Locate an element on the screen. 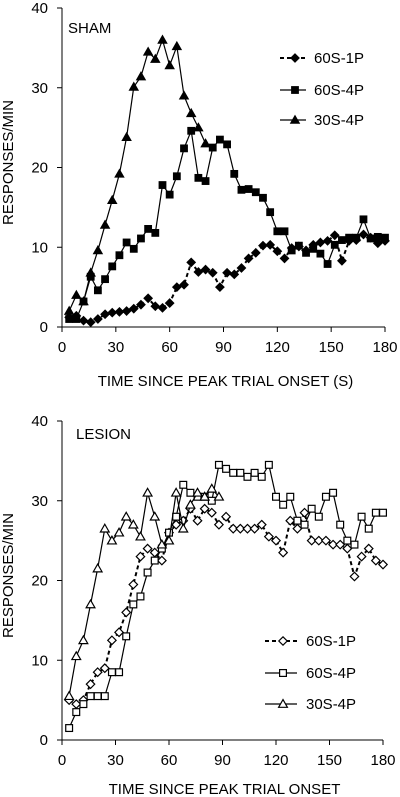 Image resolution: width=400 pixels, height=797 pixels. c0-legend-label-30S-4P: 30S-4P is located at coordinates (339, 120).